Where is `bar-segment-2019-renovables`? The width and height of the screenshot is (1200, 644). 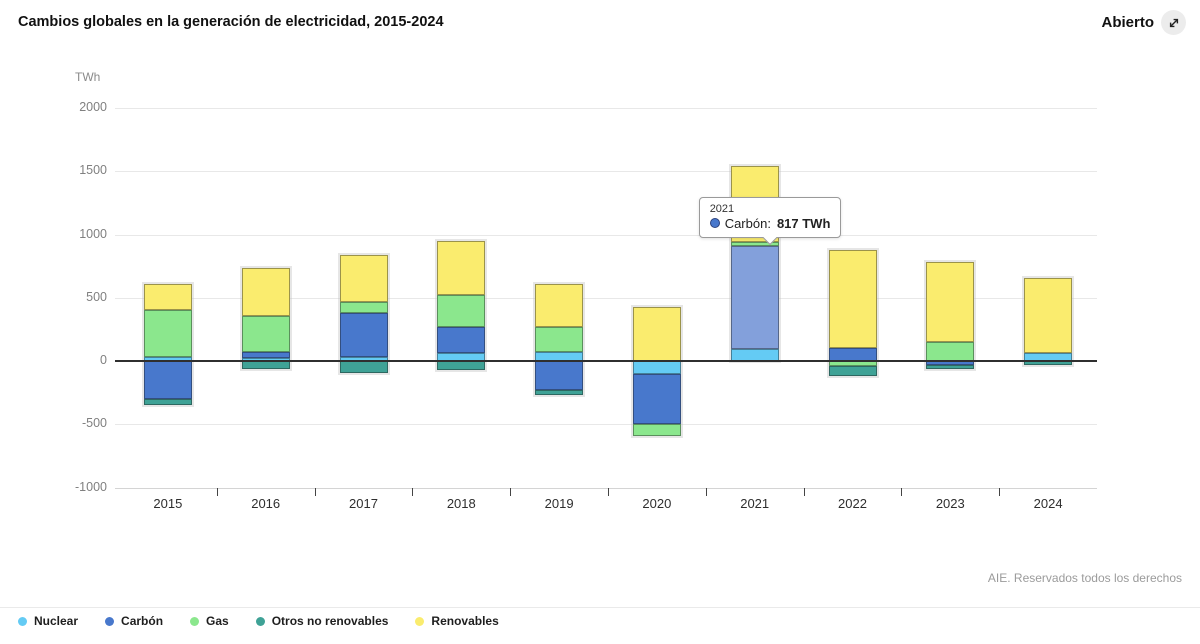 bar-segment-2019-renovables is located at coordinates (559, 306).